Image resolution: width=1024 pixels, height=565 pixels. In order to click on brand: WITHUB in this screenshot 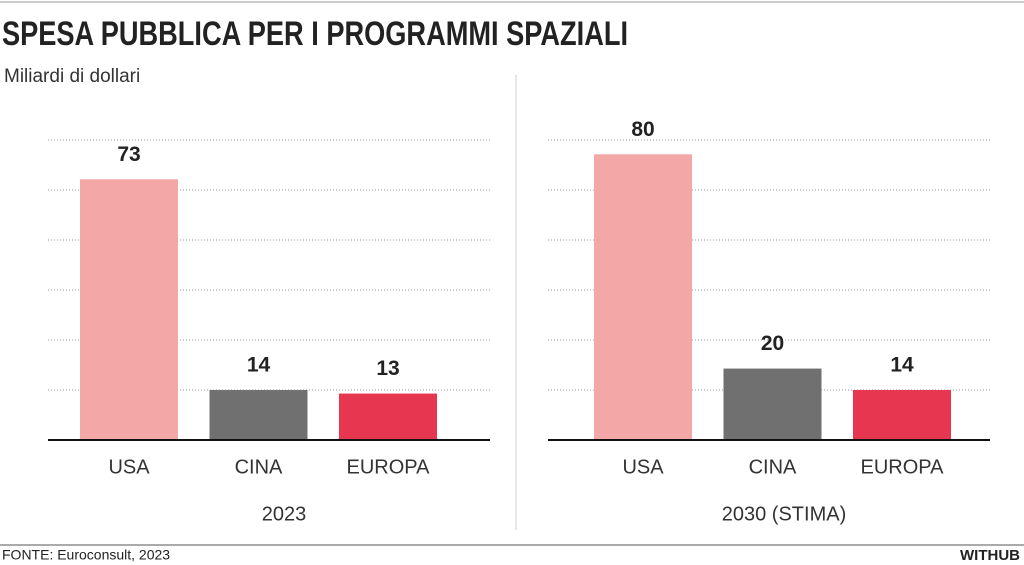, I will do `click(990, 555)`.